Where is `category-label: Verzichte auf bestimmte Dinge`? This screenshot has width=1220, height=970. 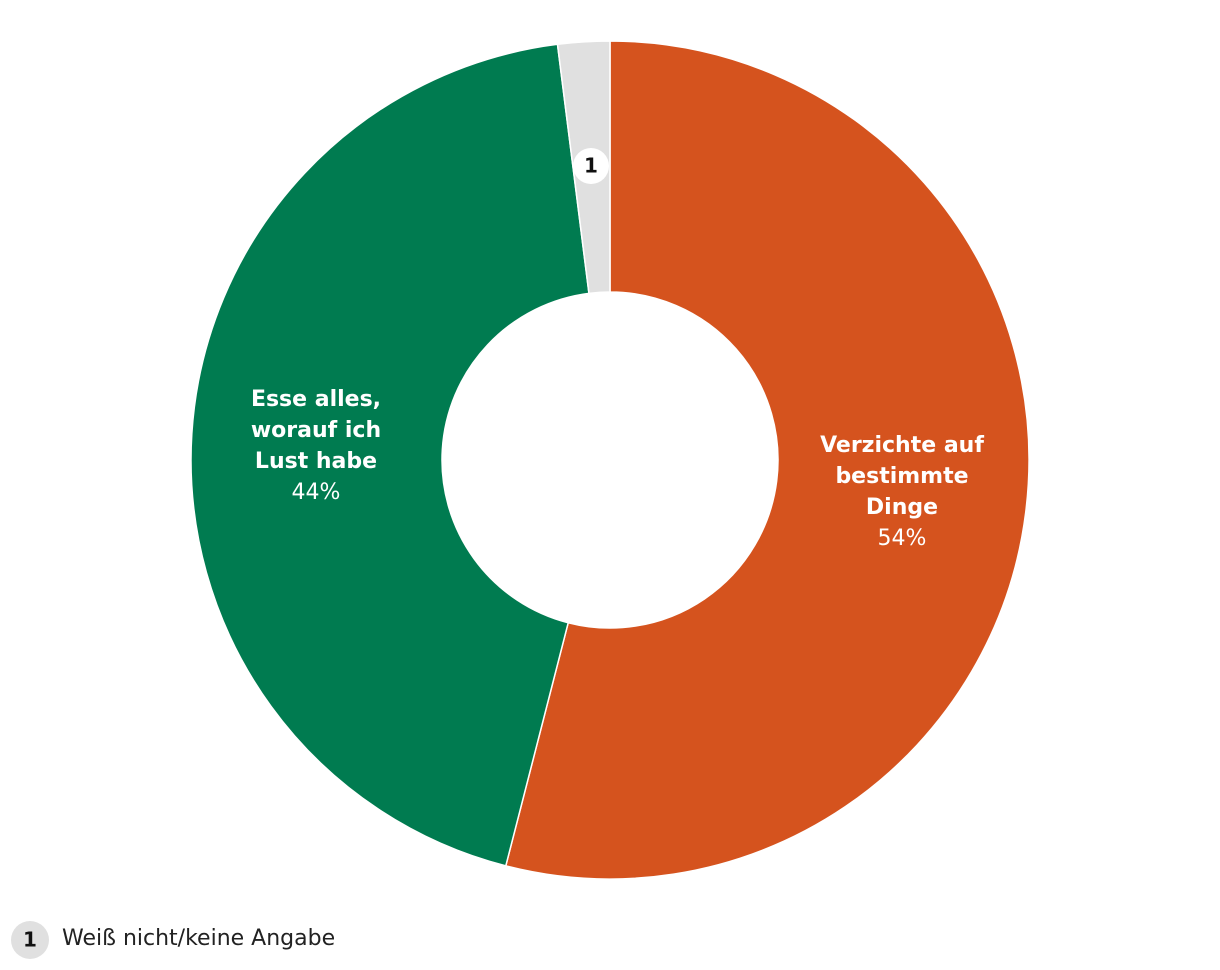 category-label: Verzichte auf bestimmte Dinge is located at coordinates (902, 476).